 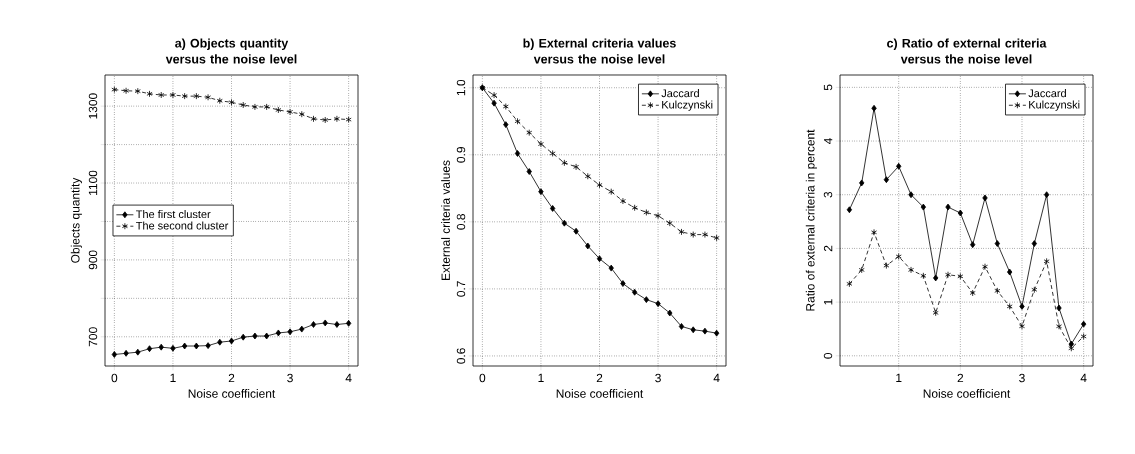 What do you see at coordinates (182, 225) in the screenshot?
I see `legend-label: The second cluster` at bounding box center [182, 225].